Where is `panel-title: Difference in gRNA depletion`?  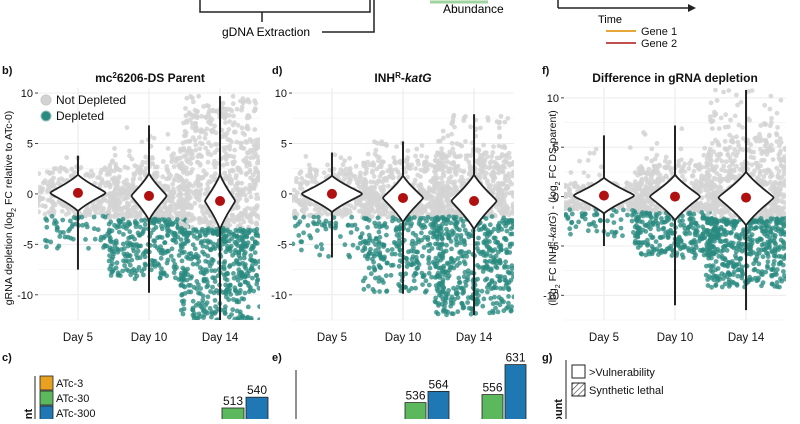 panel-title: Difference in gRNA depletion is located at coordinates (675, 78).